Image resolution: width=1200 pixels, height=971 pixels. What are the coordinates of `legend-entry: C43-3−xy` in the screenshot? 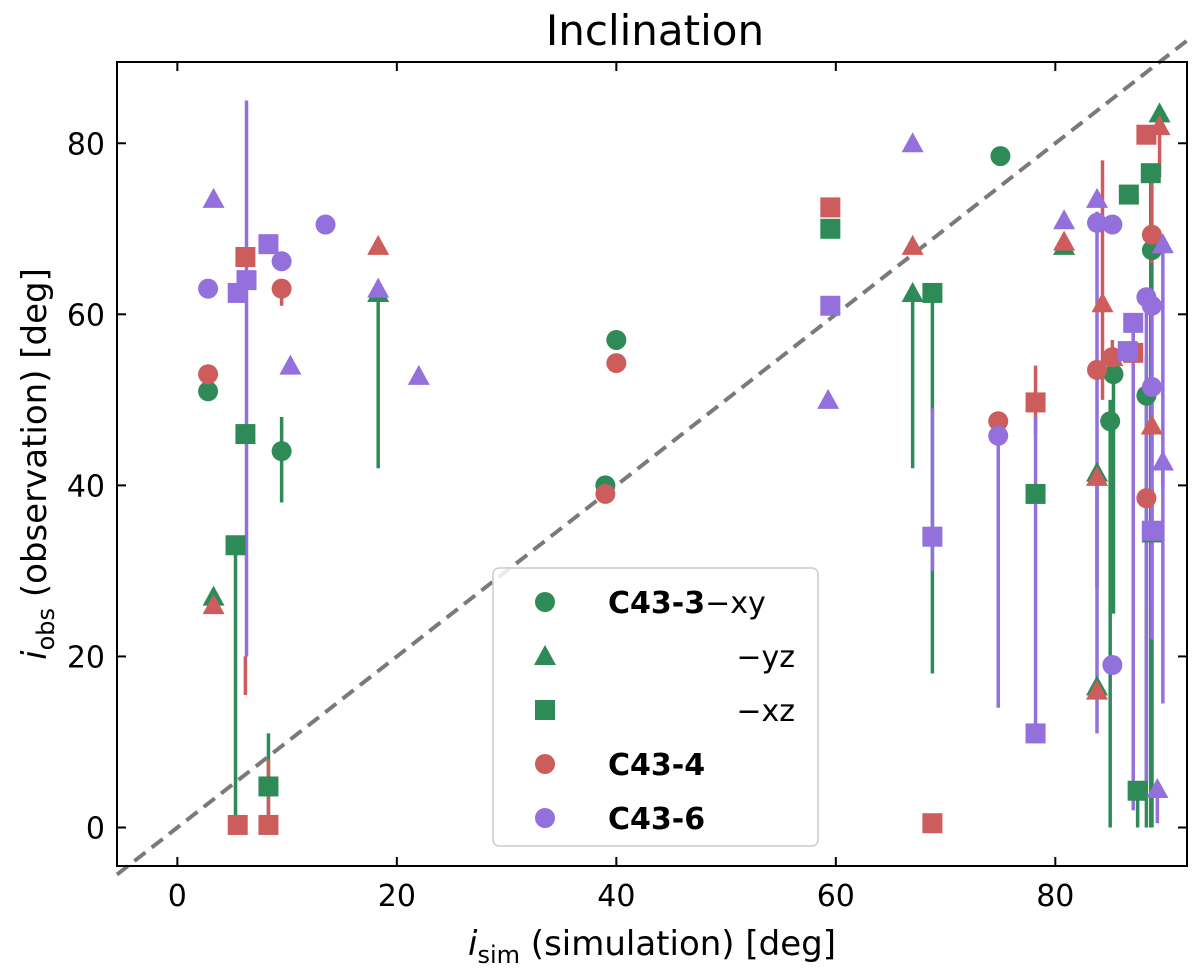 It's located at (650, 603).